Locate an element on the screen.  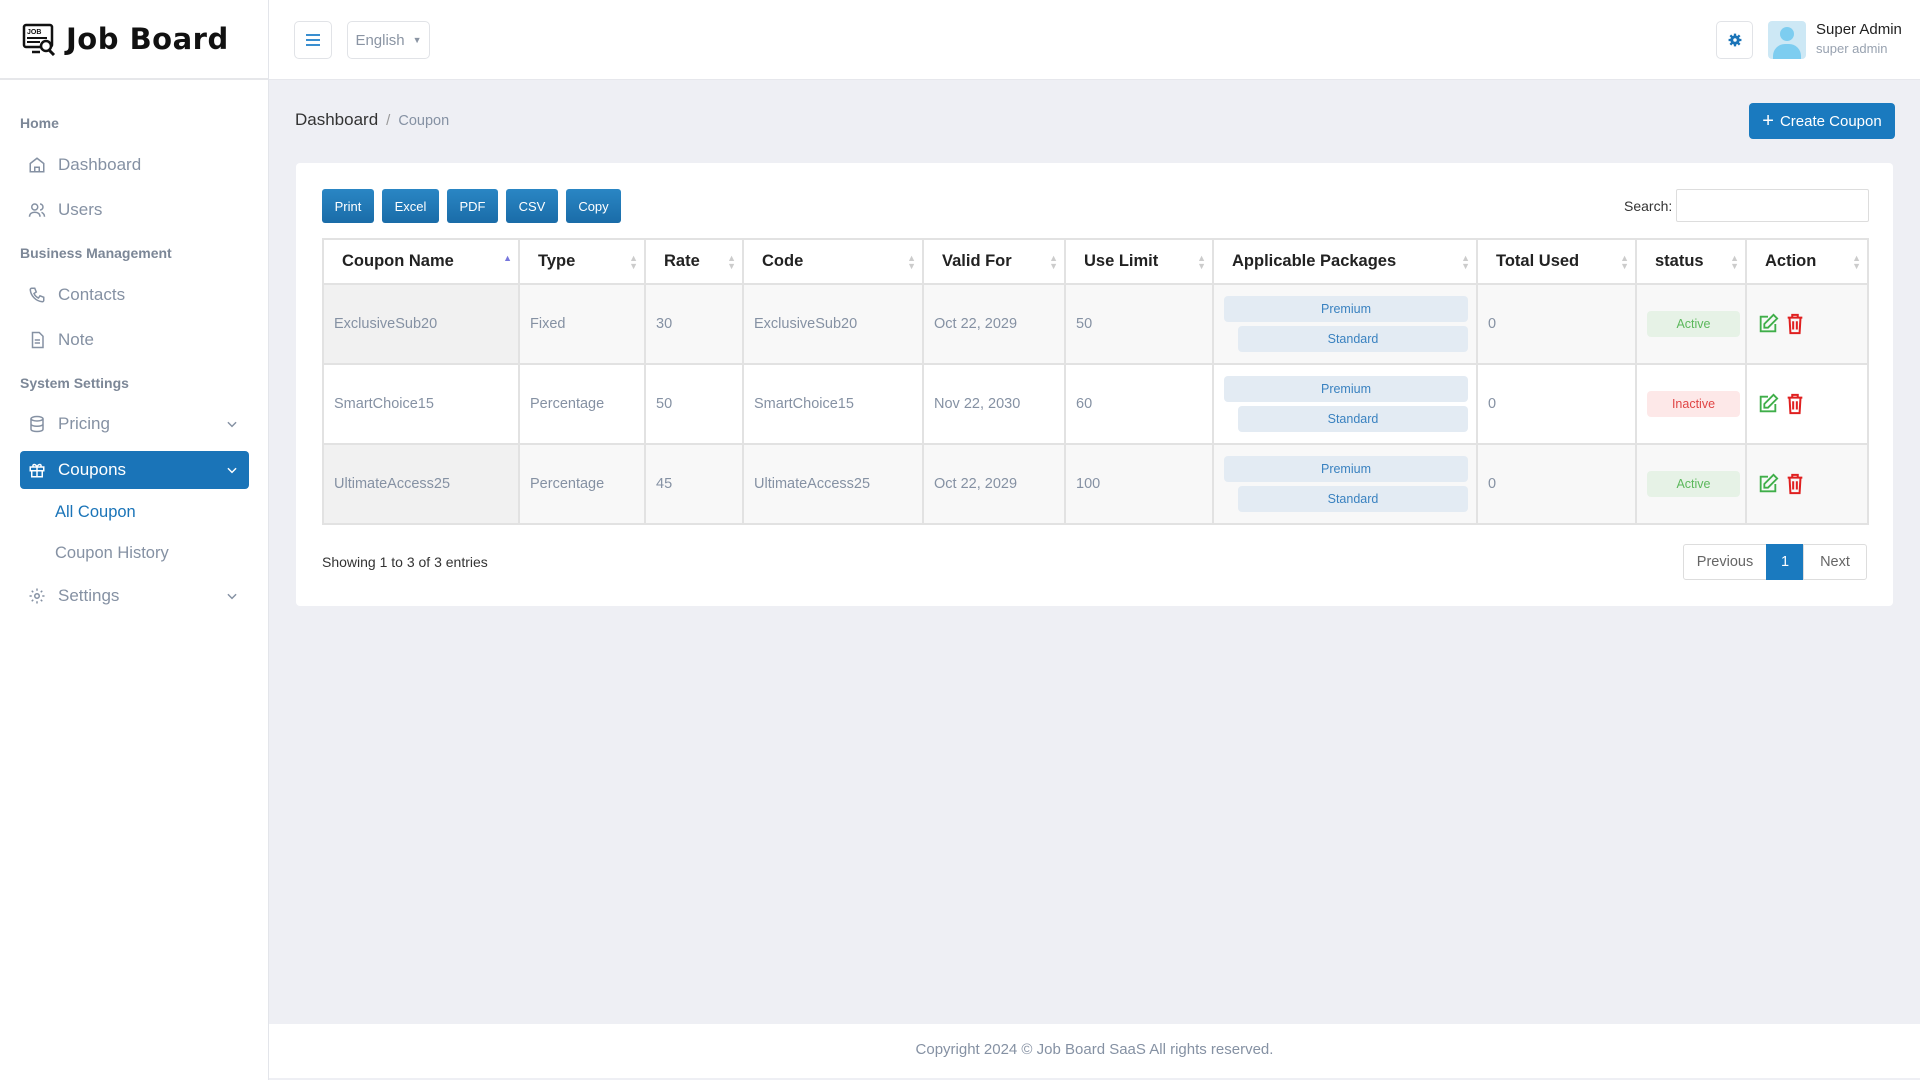
search-input is located at coordinates (1772, 205).